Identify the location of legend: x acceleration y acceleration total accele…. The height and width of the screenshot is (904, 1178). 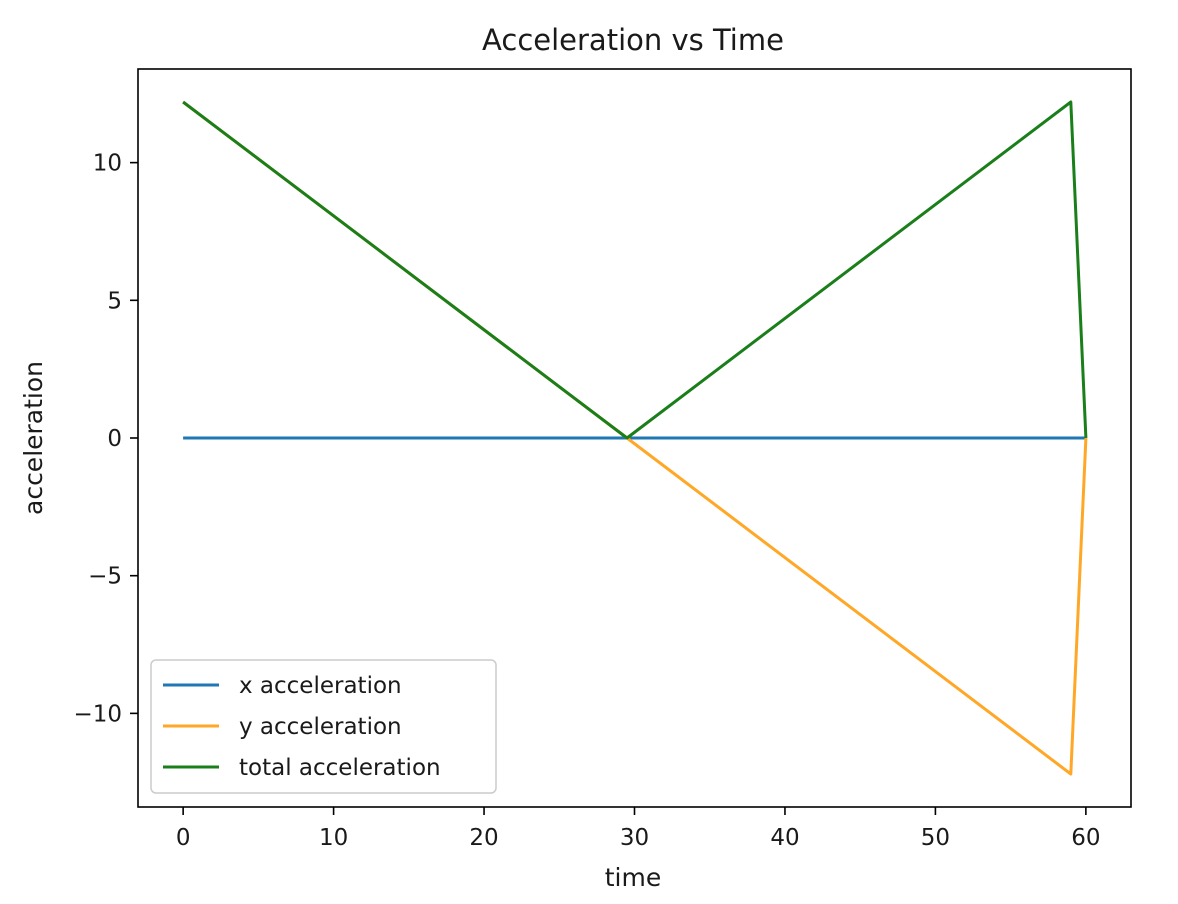
(323, 726).